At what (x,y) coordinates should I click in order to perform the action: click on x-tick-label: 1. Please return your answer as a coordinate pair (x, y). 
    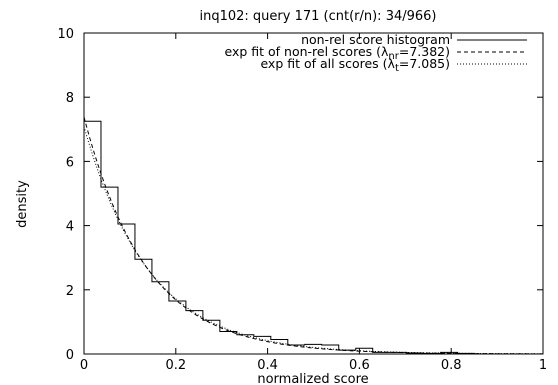
    Looking at the image, I should click on (543, 365).